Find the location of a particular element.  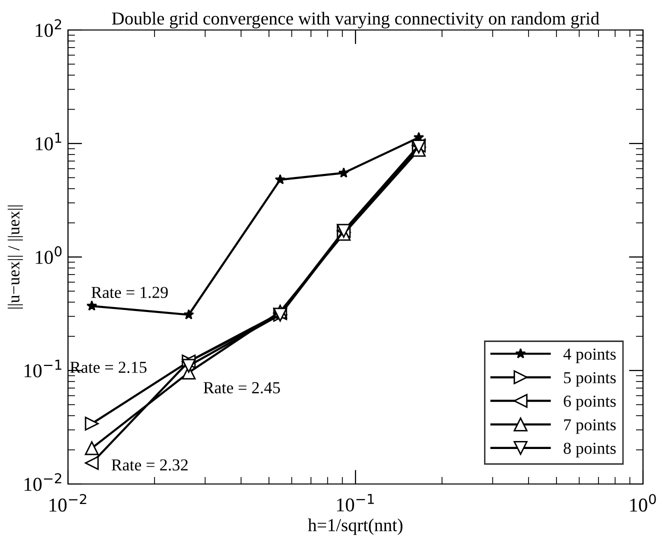

annotation: Rate = 2.32 is located at coordinates (150, 465).